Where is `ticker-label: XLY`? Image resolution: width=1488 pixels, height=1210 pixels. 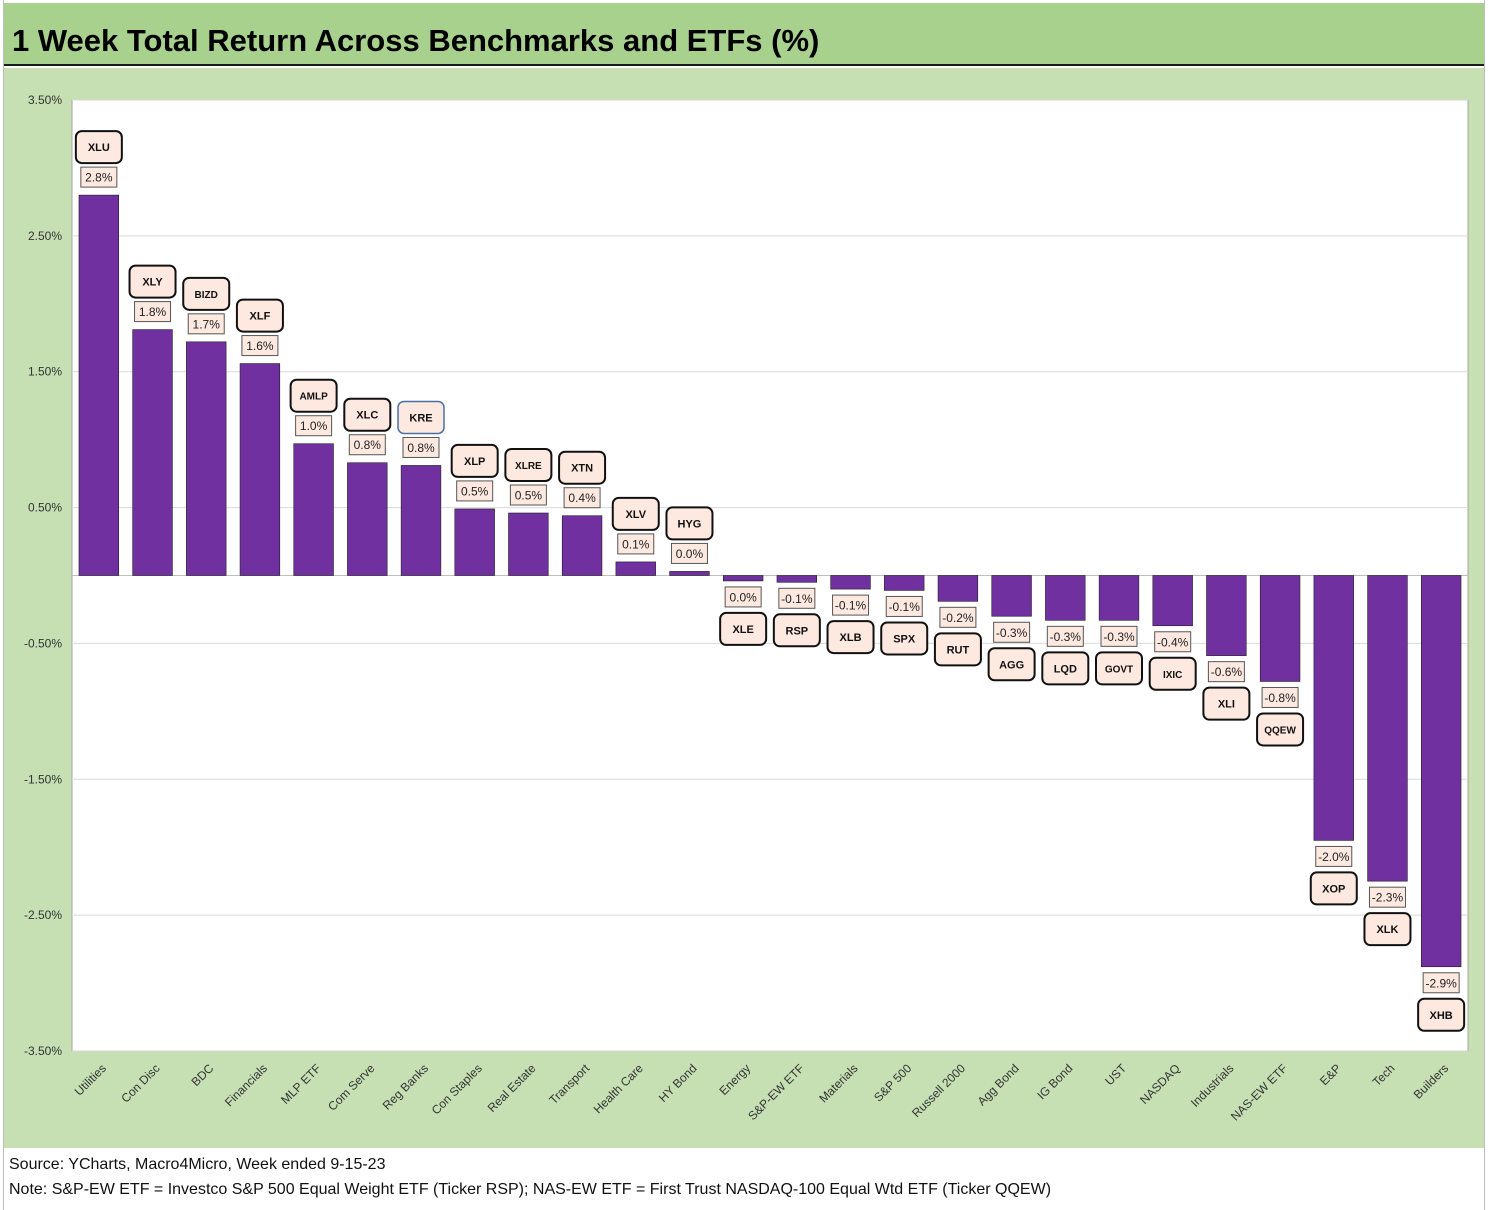 ticker-label: XLY is located at coordinates (152, 283).